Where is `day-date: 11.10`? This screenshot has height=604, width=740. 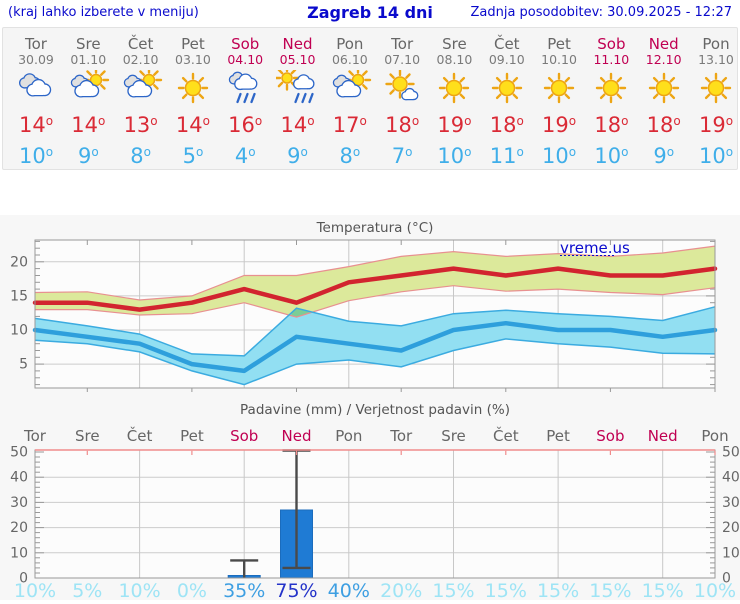 day-date: 11.10 is located at coordinates (611, 59).